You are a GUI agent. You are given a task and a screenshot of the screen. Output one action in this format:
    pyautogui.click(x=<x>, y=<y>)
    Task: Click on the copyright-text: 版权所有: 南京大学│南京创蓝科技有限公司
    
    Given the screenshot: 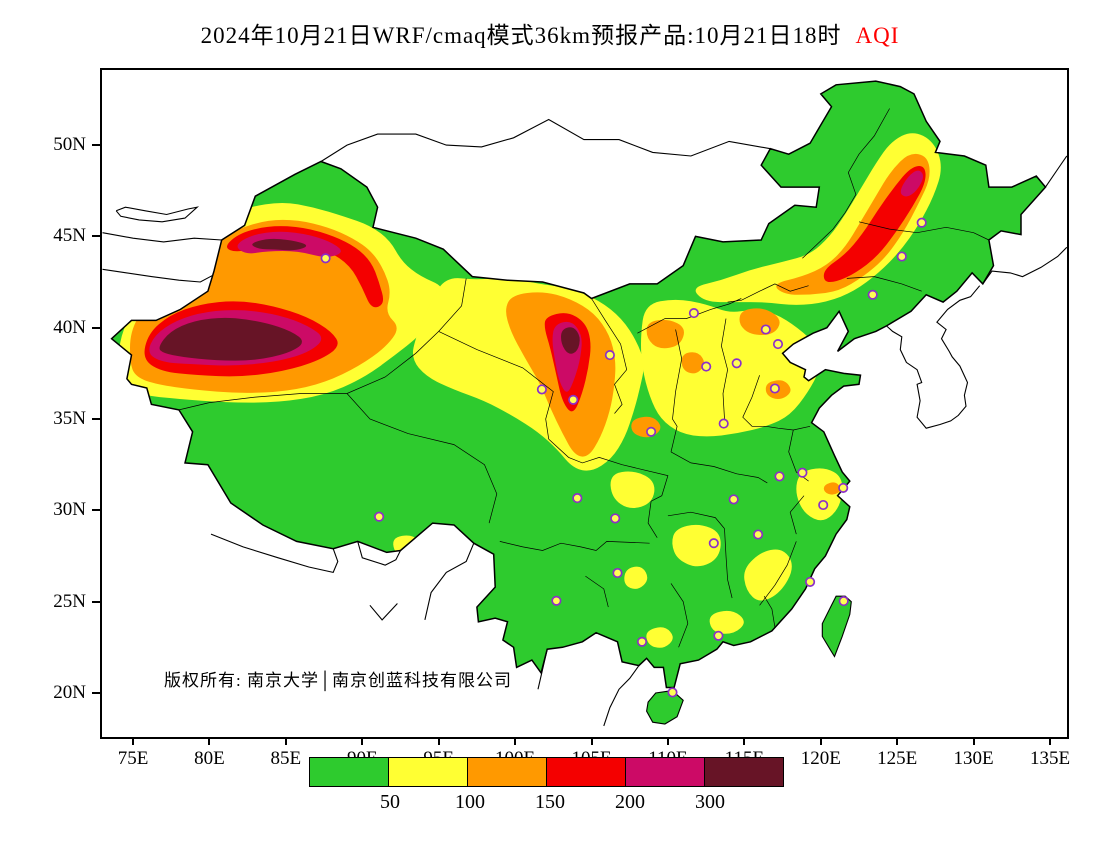 What is the action you would take?
    pyautogui.click(x=338, y=680)
    